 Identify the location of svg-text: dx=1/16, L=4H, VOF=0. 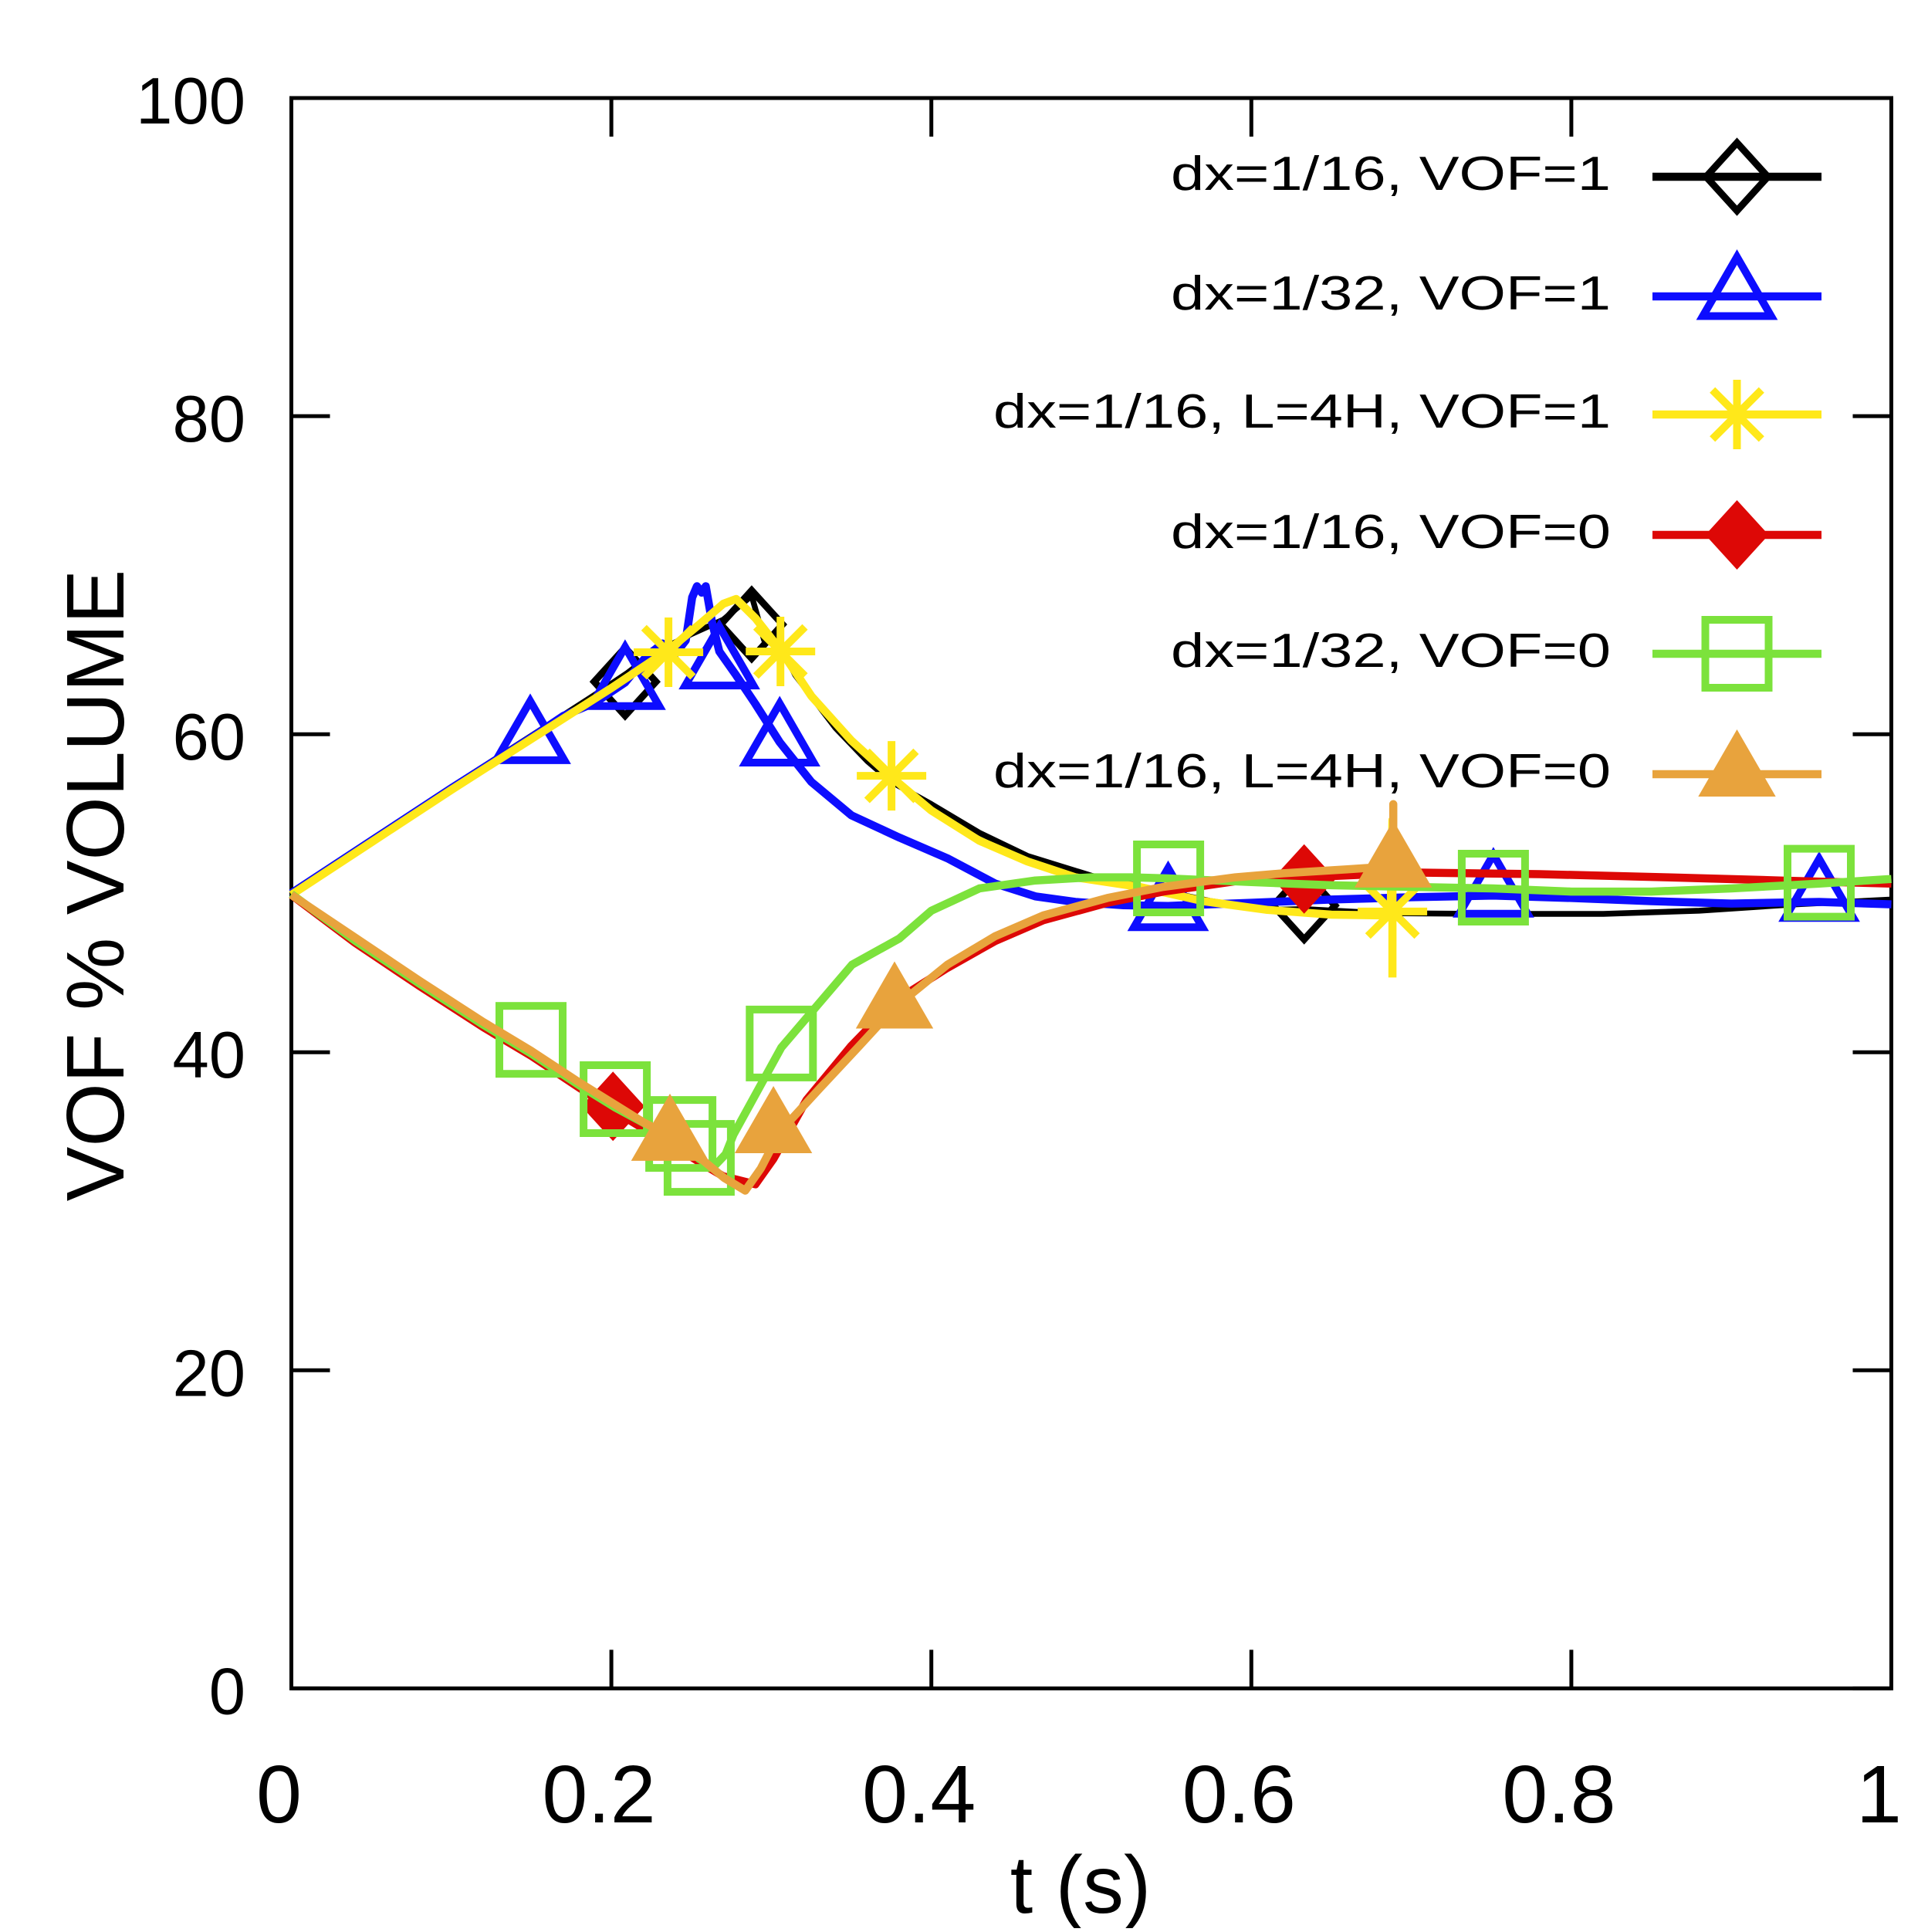
(1302, 771).